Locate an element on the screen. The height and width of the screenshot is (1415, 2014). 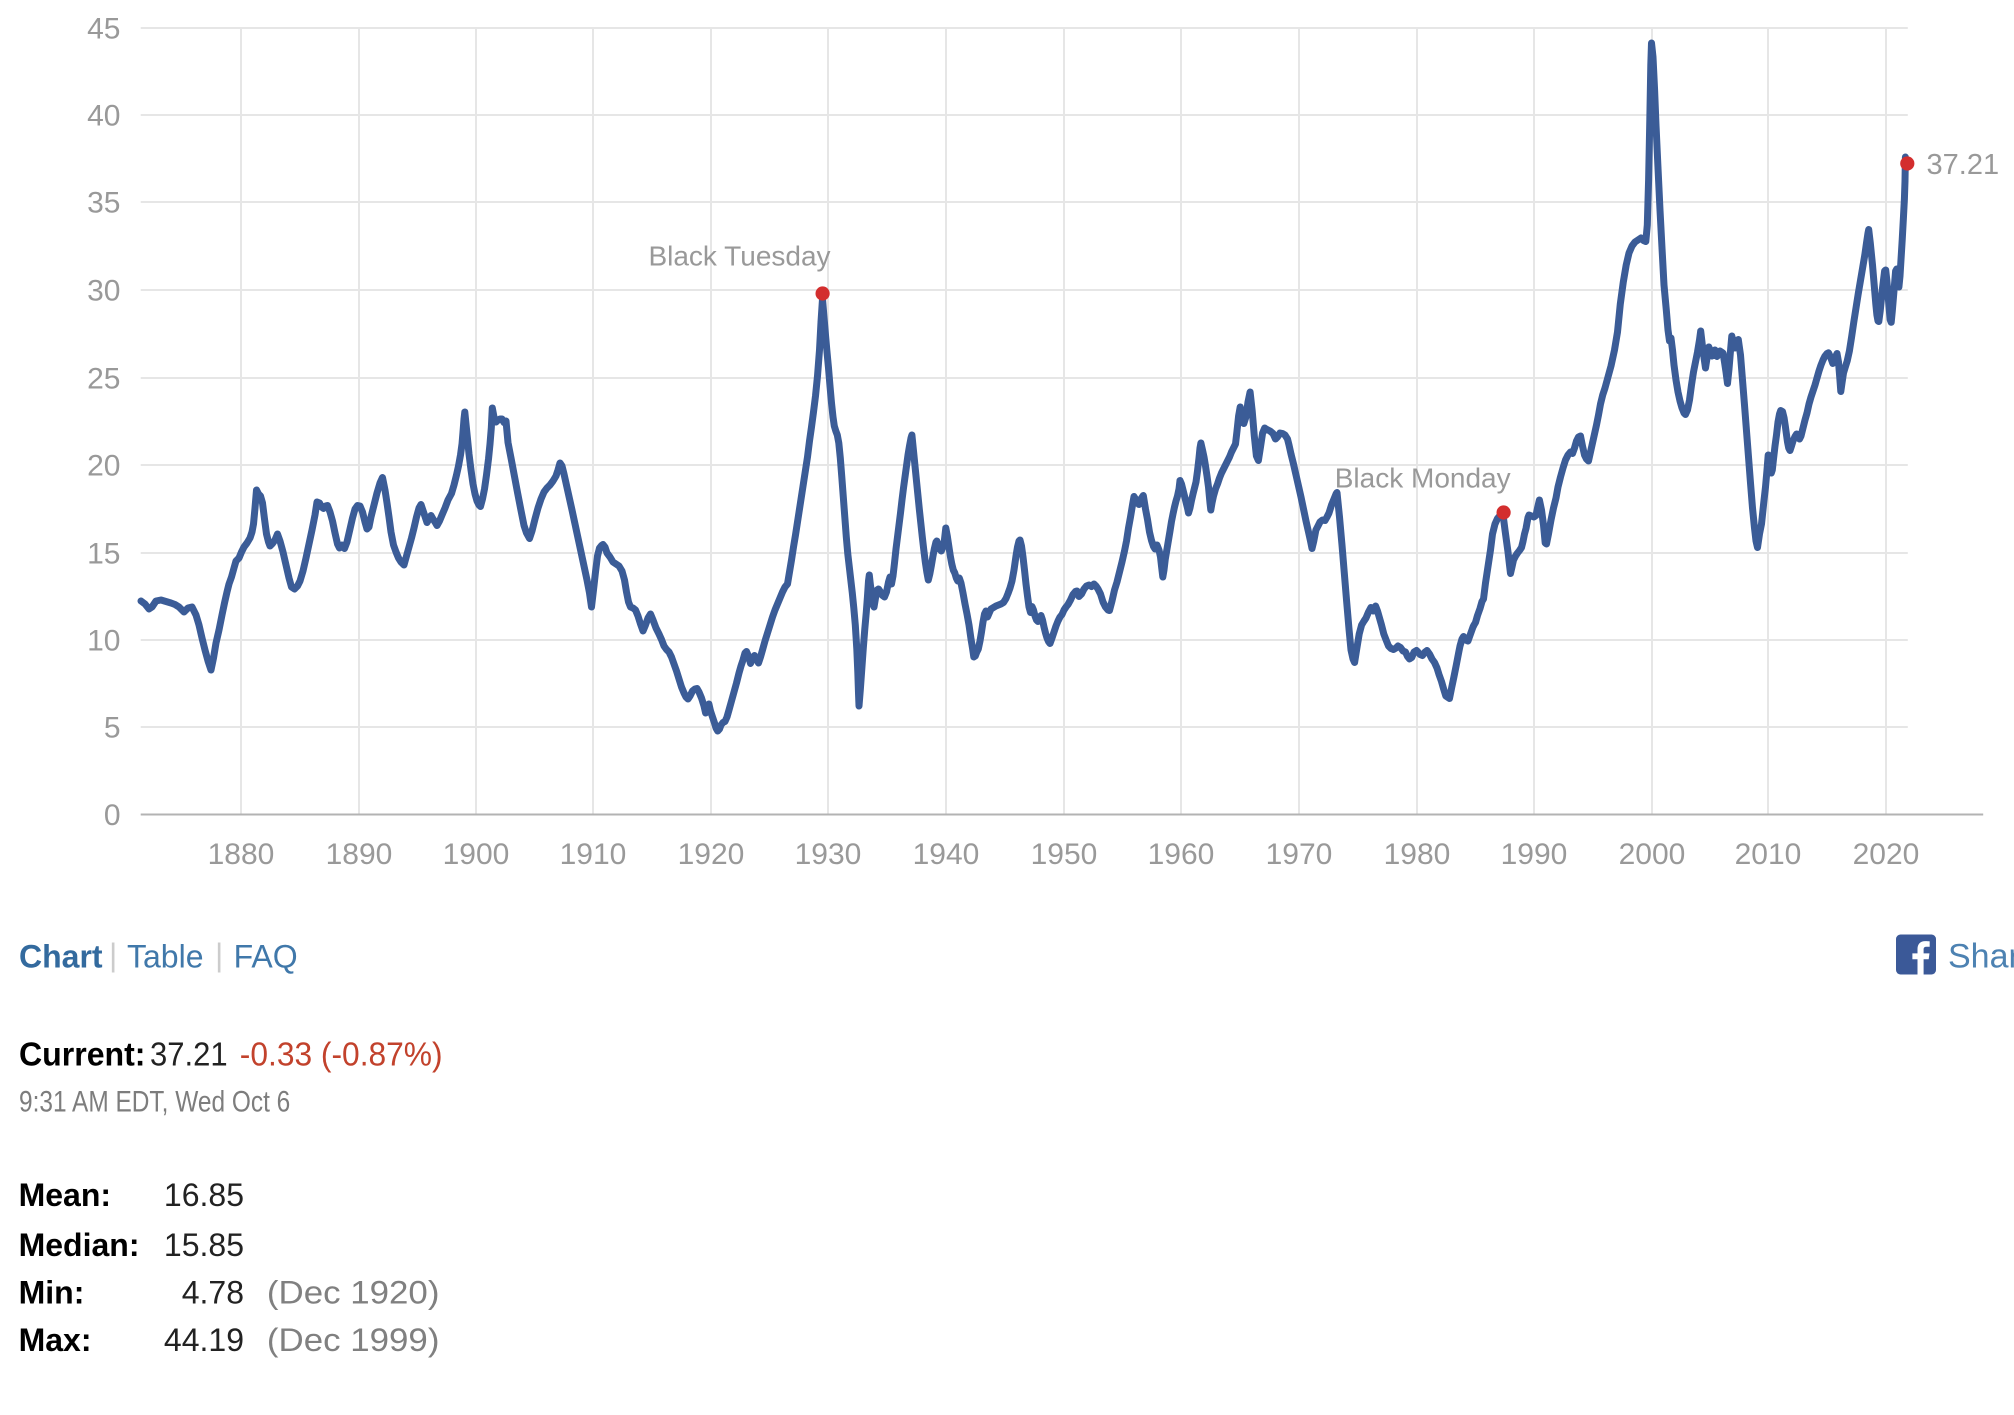
svg-text: 16.85 is located at coordinates (204, 1195).